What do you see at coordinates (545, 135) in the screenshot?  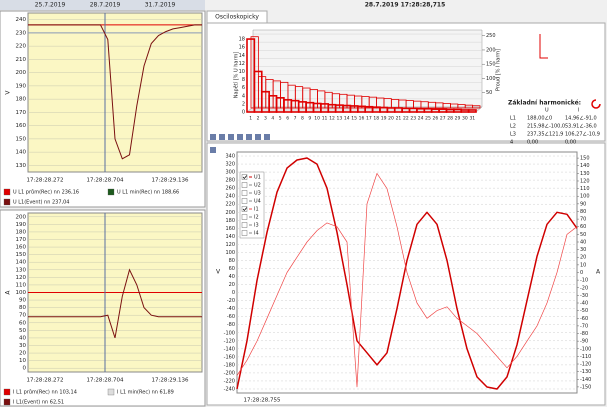 I see `table-cell: 237,35∠121,9` at bounding box center [545, 135].